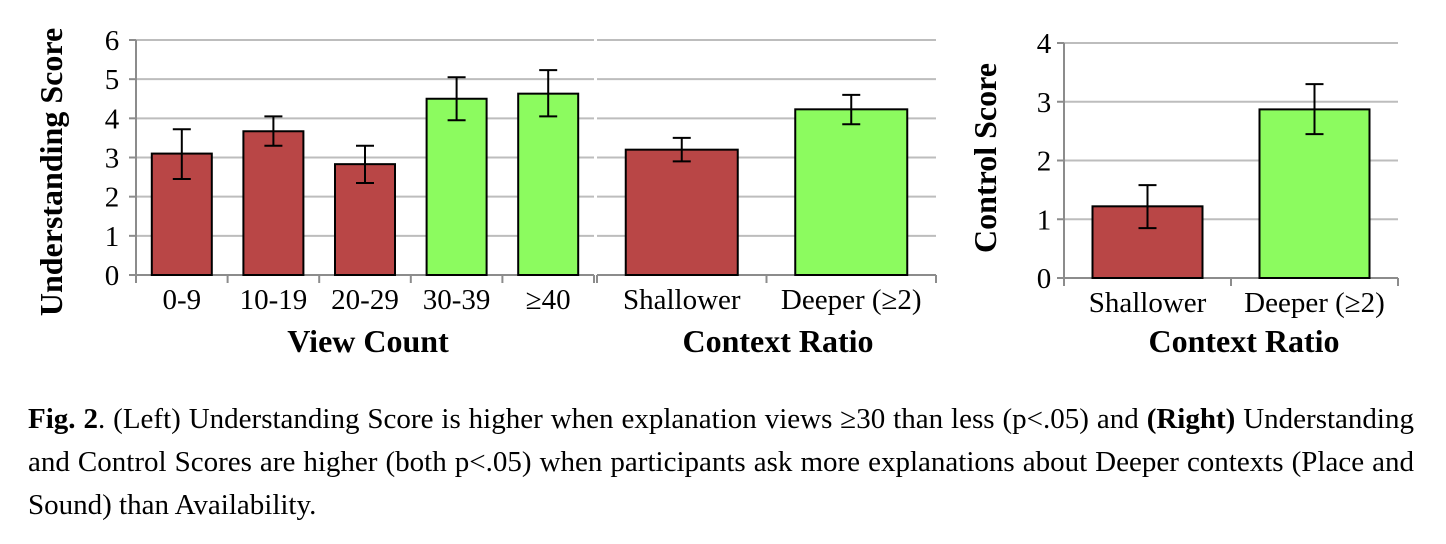 This screenshot has height=544, width=1446. Describe the element at coordinates (1191, 419) in the screenshot. I see `caption-right-label: (Right)` at that location.